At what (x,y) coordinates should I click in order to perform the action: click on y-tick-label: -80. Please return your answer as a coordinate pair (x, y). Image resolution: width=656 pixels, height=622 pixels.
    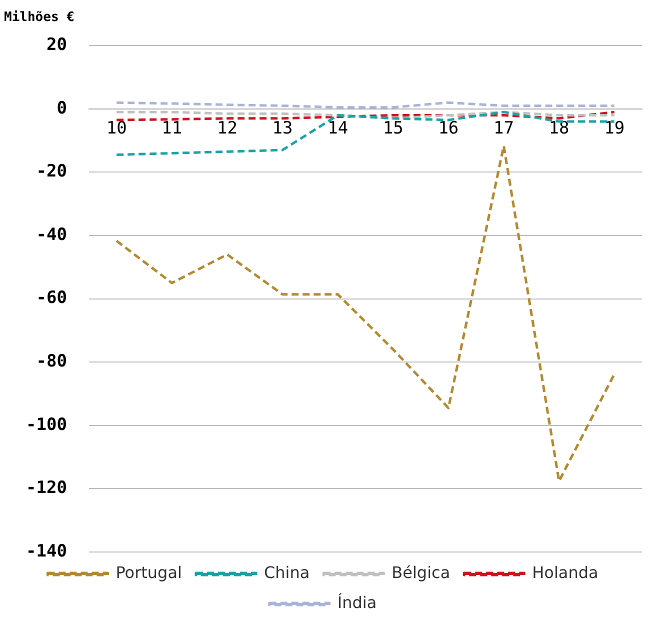
    Looking at the image, I should click on (51, 362).